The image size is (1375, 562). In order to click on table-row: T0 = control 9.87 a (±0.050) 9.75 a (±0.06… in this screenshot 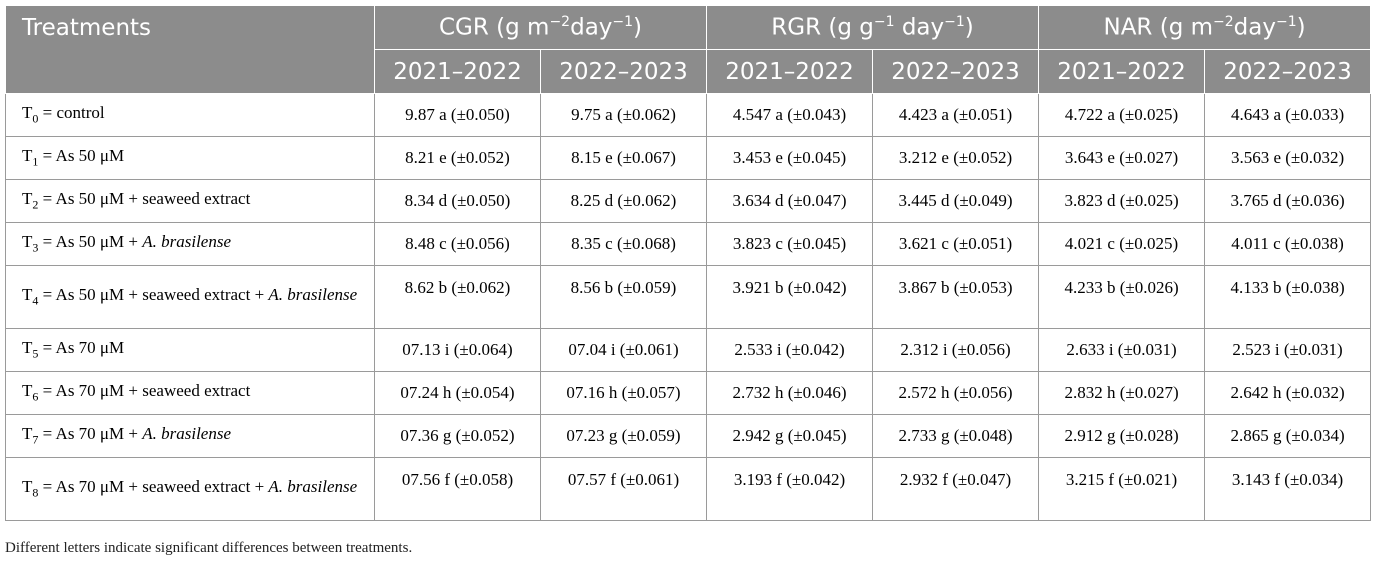, I will do `click(688, 115)`.